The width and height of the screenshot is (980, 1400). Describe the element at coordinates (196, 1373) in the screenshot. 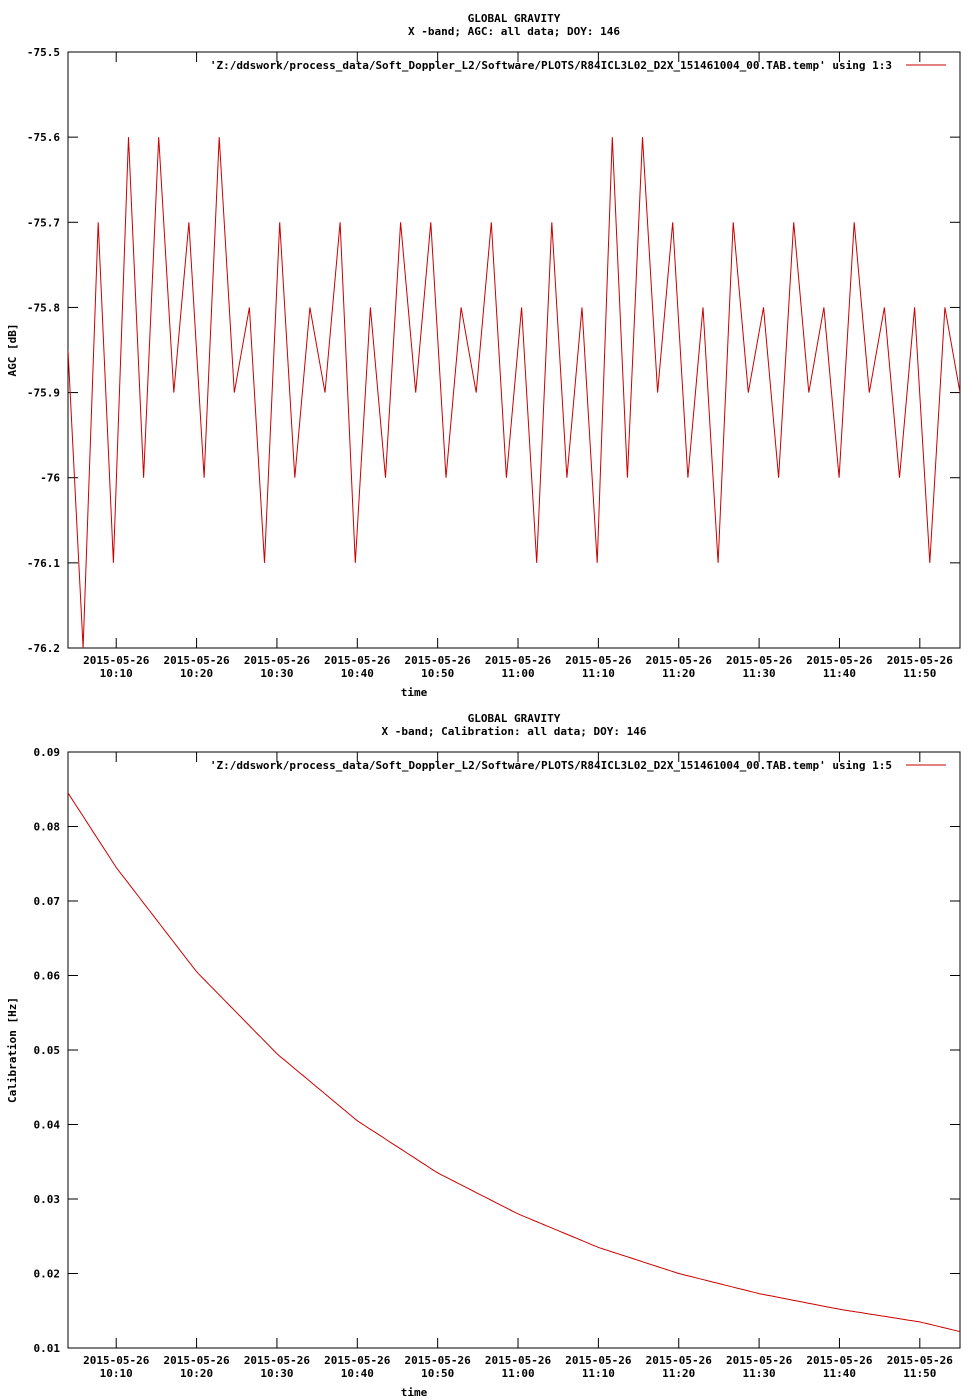

I see `calibration-x-tick-time: 10:20` at that location.